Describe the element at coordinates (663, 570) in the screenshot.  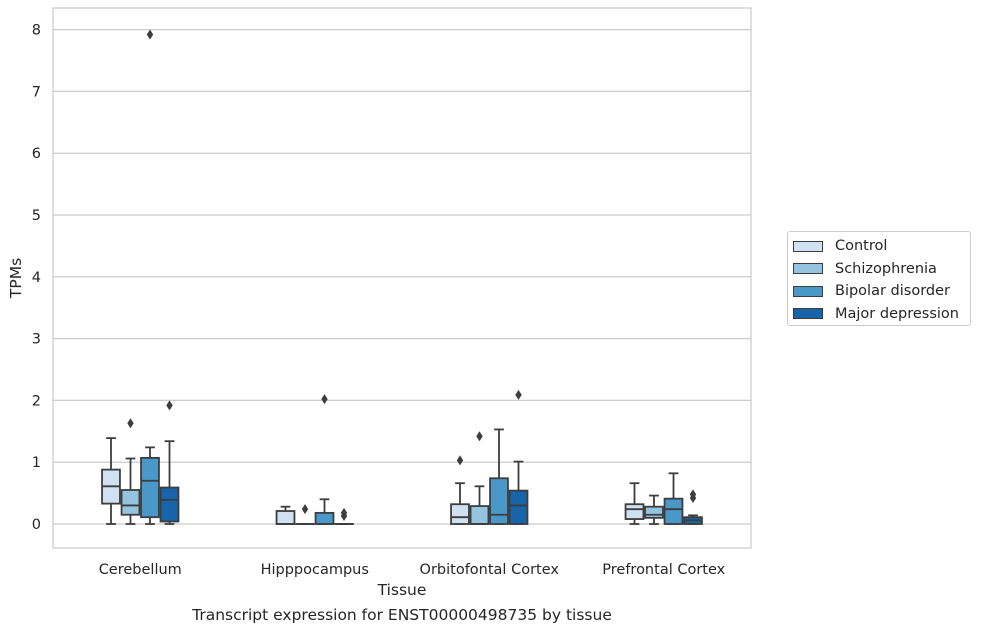
I see `x-tick-label: Prefrontal Cortex` at that location.